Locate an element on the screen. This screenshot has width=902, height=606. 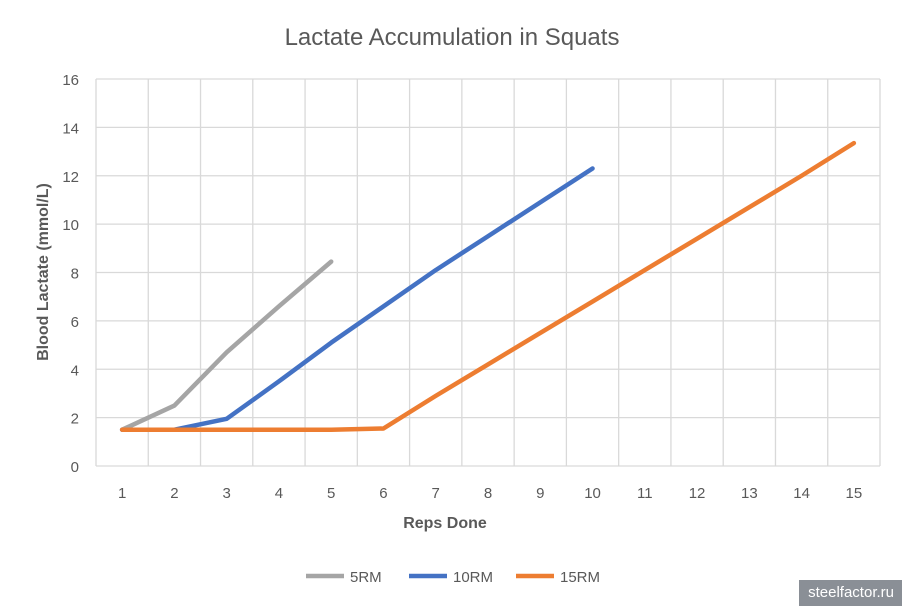
x-tick-label: 9 is located at coordinates (540, 493).